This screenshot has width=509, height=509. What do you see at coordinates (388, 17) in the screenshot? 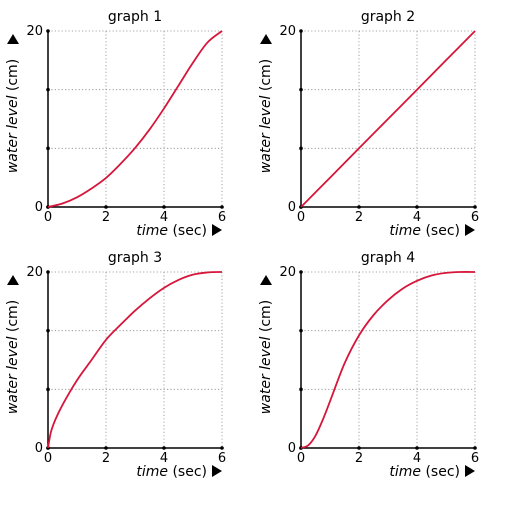
I see `graph-title: graph 2` at bounding box center [388, 17].